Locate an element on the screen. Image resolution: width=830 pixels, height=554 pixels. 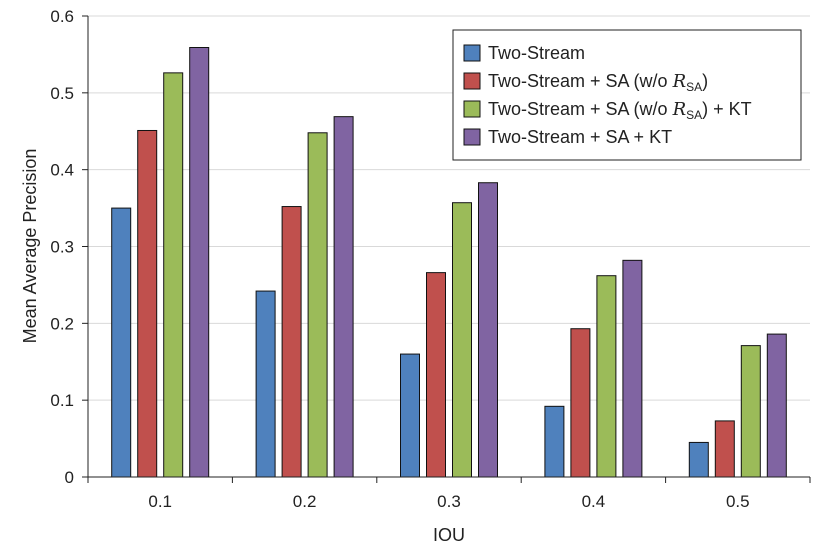
y-tick-label: 0.5 is located at coordinates (62, 93).